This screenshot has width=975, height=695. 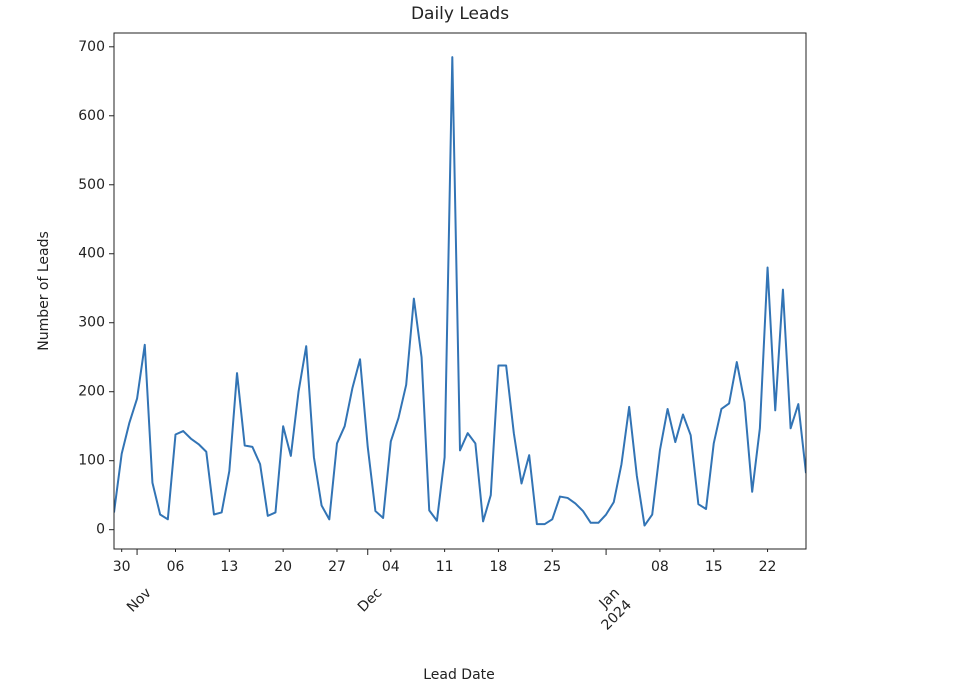 I want to click on y-tick-label: 100, so click(x=91, y=461).